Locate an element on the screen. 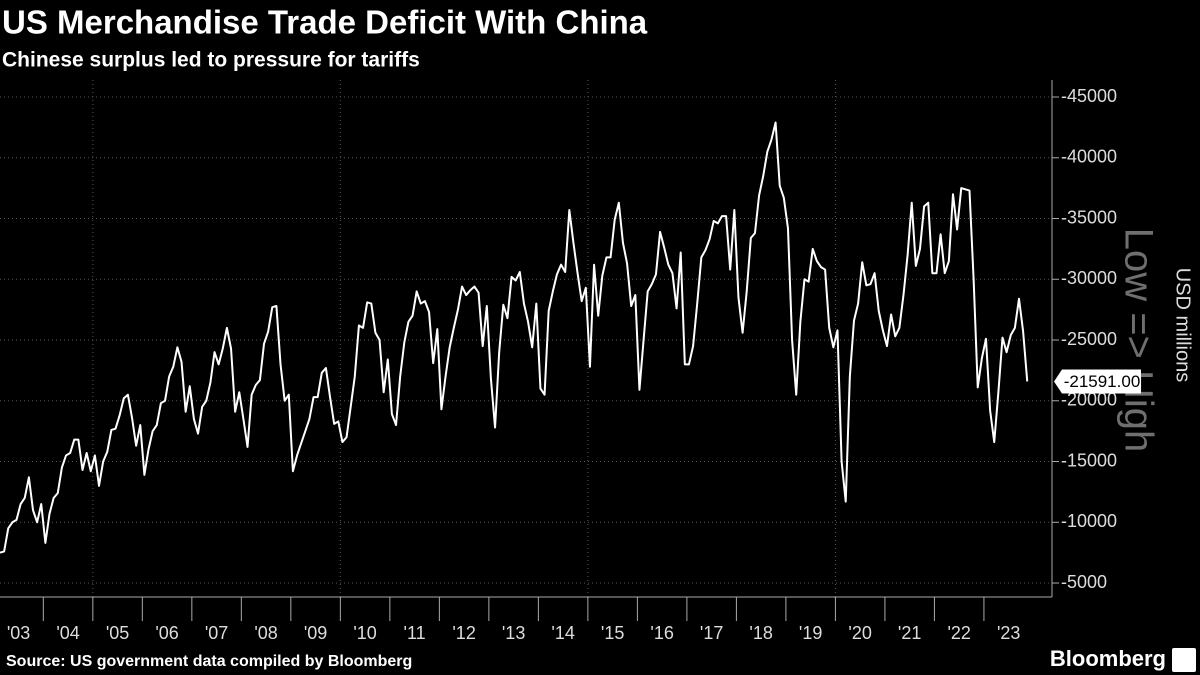 This screenshot has height=675, width=1200. annotation: Low => High is located at coordinates (1138, 340).